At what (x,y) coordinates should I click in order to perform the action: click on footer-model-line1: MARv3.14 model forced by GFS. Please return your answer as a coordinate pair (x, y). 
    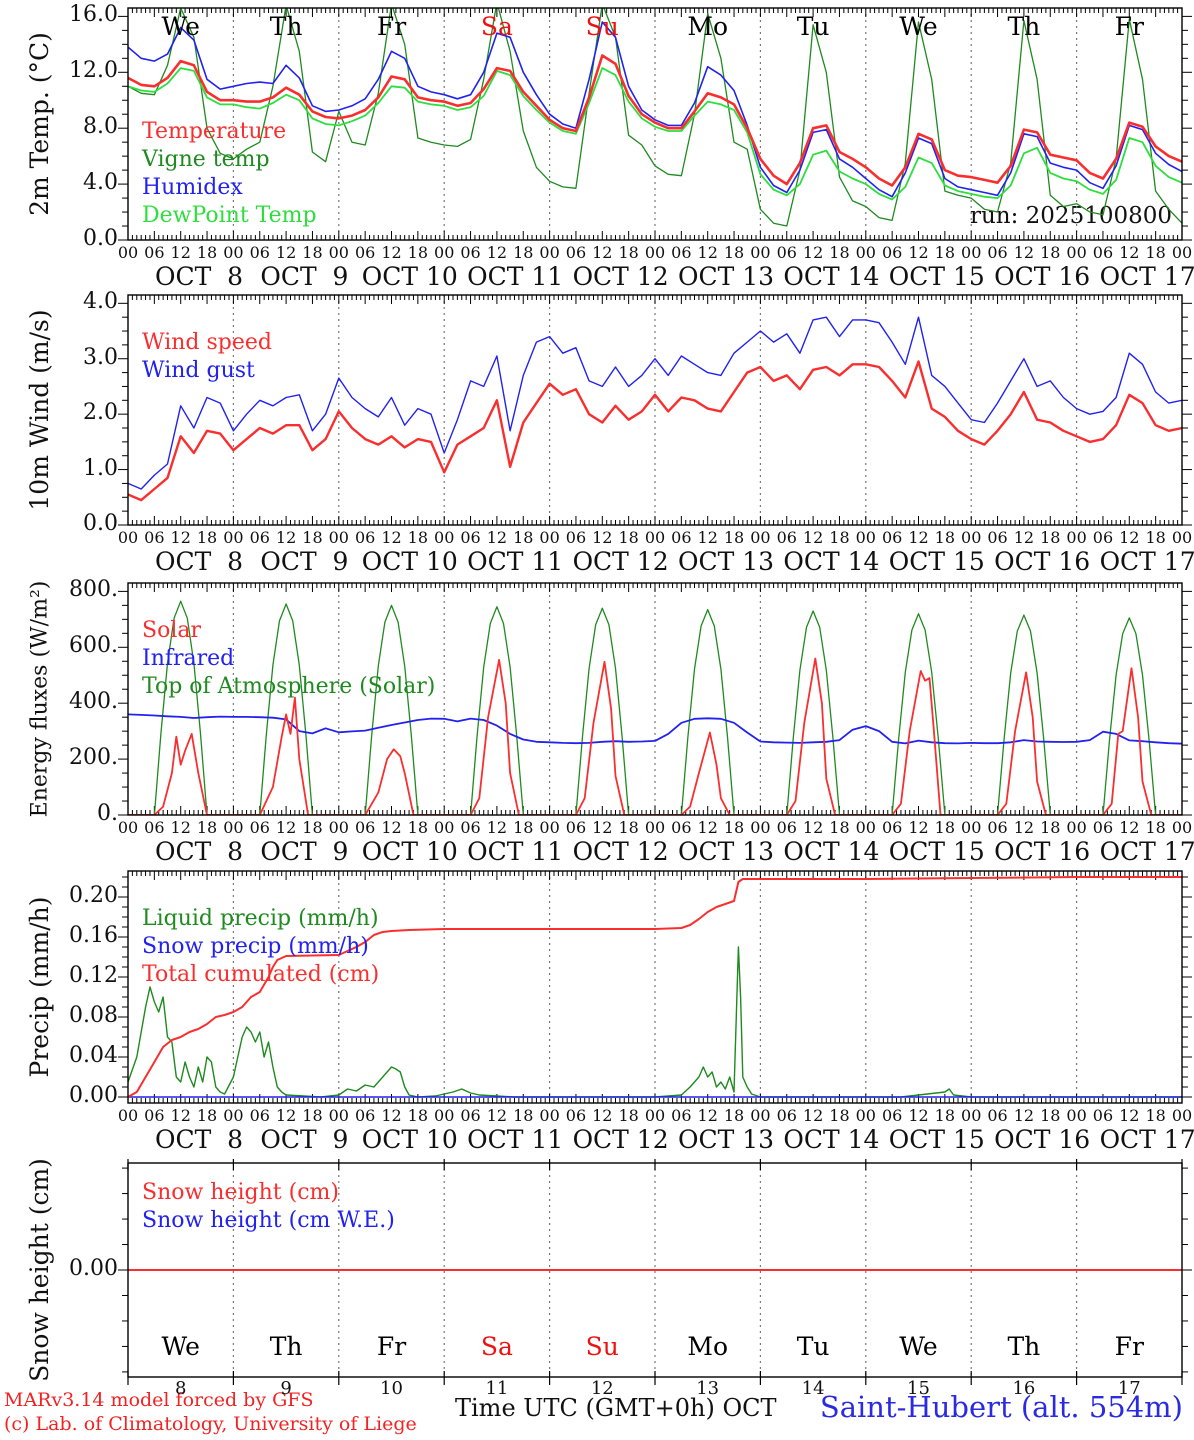
    Looking at the image, I should click on (159, 1400).